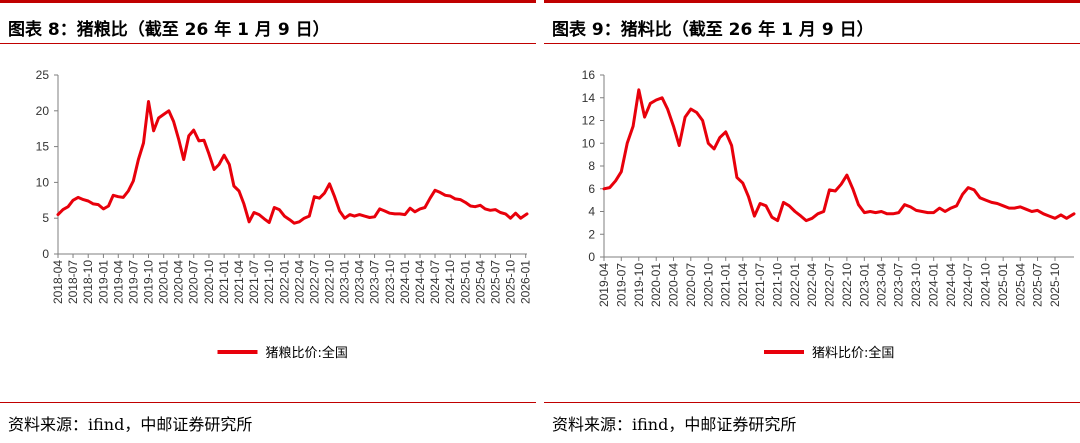 This screenshot has height=443, width=1080. What do you see at coordinates (853, 353) in the screenshot?
I see `legend-label: 猪料比价:全国` at bounding box center [853, 353].